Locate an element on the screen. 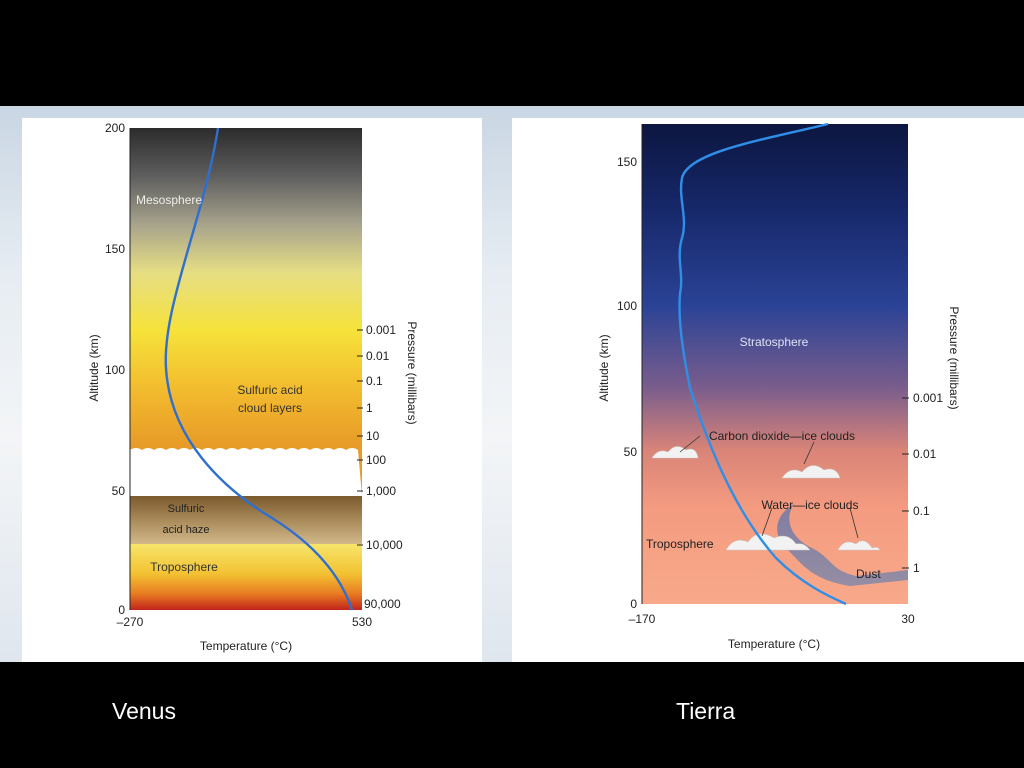  earth-altitude-tick: 50 is located at coordinates (631, 452).